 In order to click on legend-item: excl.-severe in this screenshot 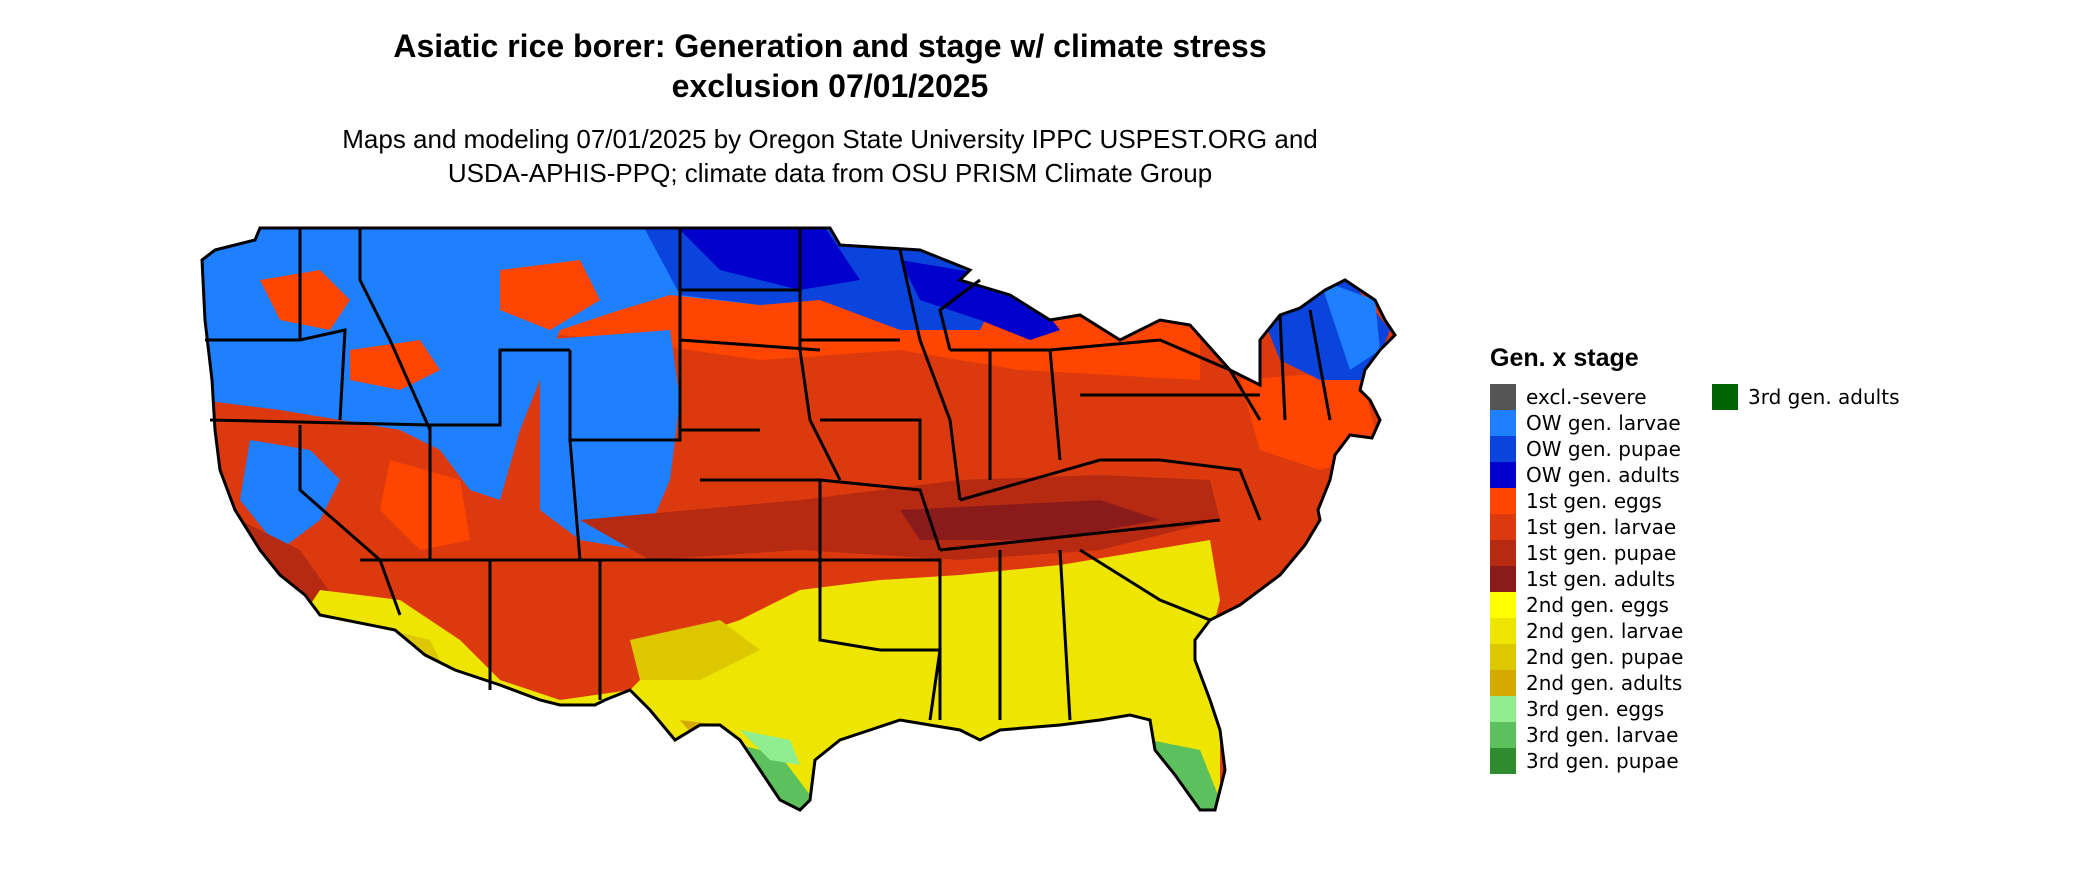, I will do `click(1586, 397)`.